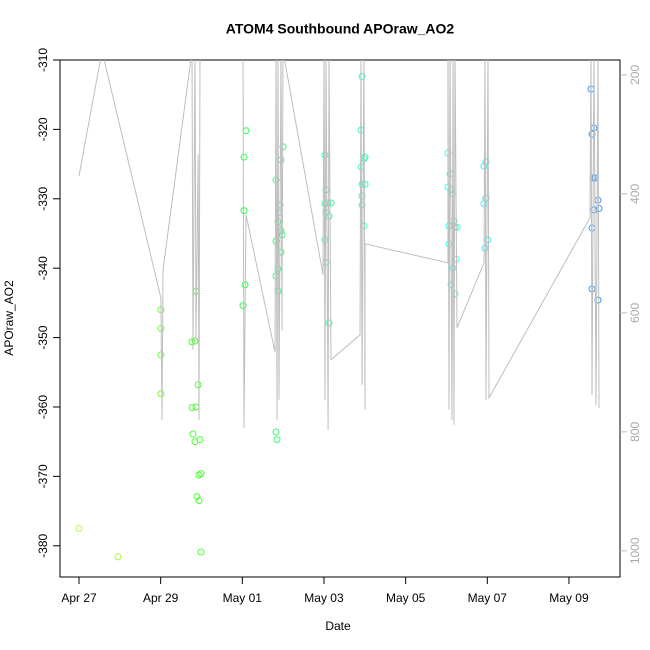 The width and height of the screenshot is (650, 650). What do you see at coordinates (635, 432) in the screenshot?
I see `y2-tick-label: 800` at bounding box center [635, 432].